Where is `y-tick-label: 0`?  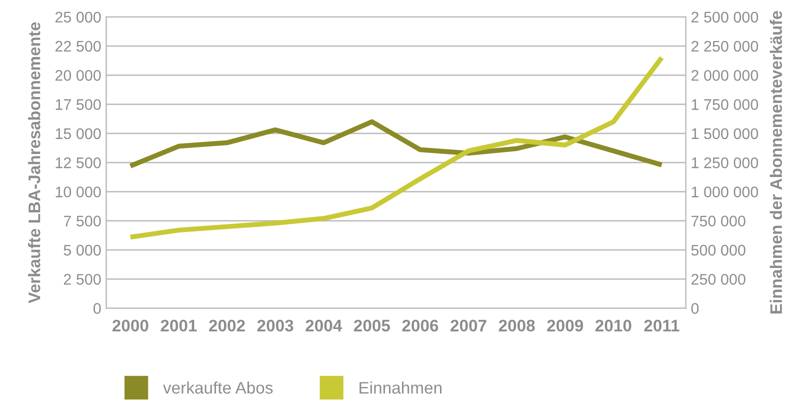 y-tick-label: 0 is located at coordinates (97, 308).